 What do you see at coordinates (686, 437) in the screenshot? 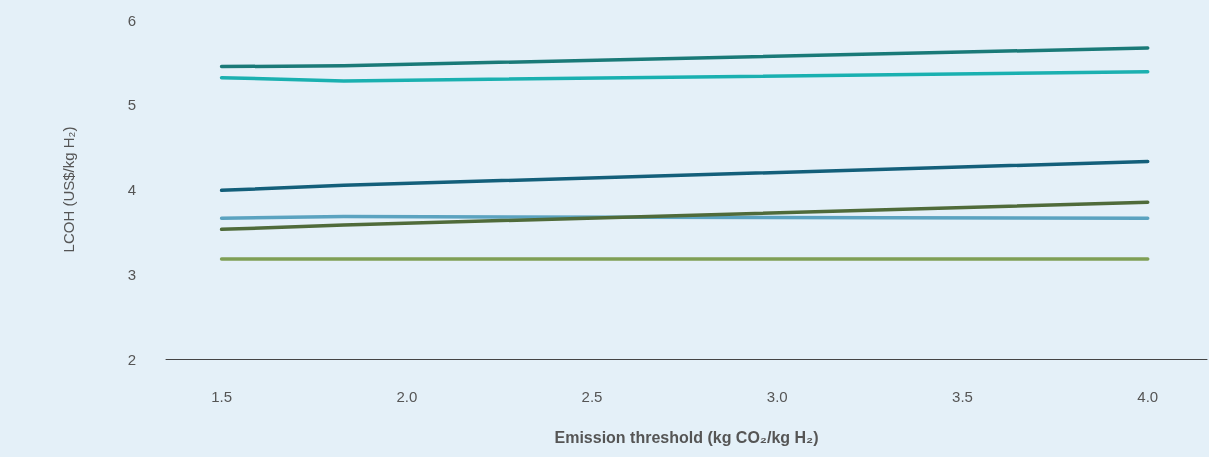
I see `x-axis-title: Emission threshold (kg CO₂/kg H₂)` at bounding box center [686, 437].